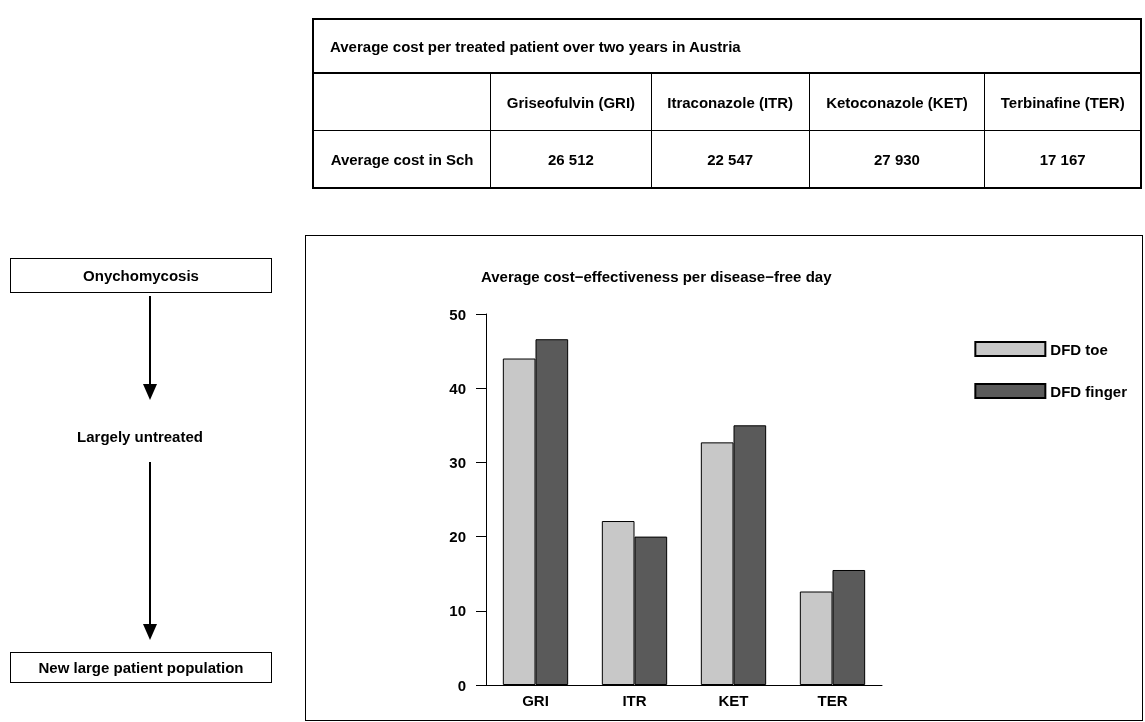 The width and height of the screenshot is (1145, 722). I want to click on y-tick-label: 20, so click(457, 537).